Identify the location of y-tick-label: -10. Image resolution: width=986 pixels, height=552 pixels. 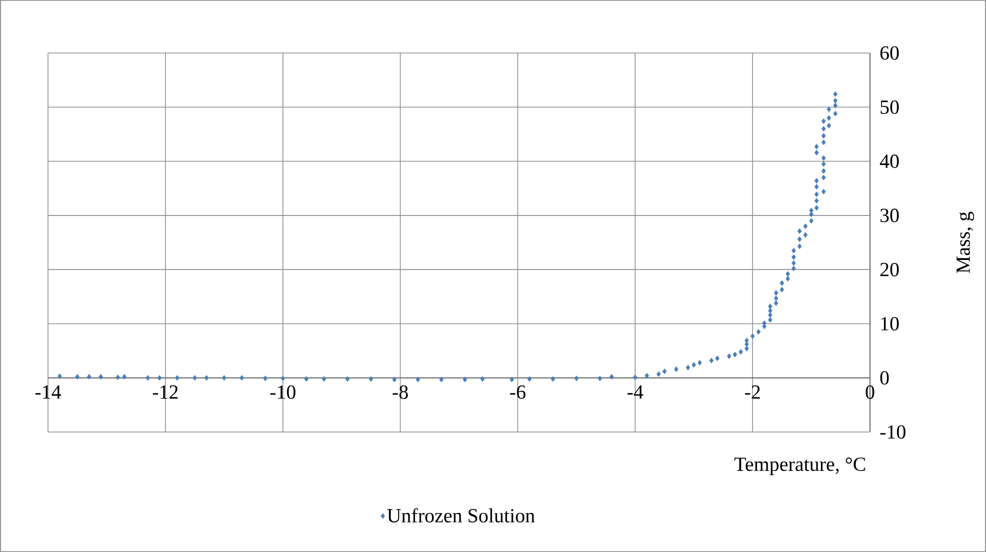
(893, 432).